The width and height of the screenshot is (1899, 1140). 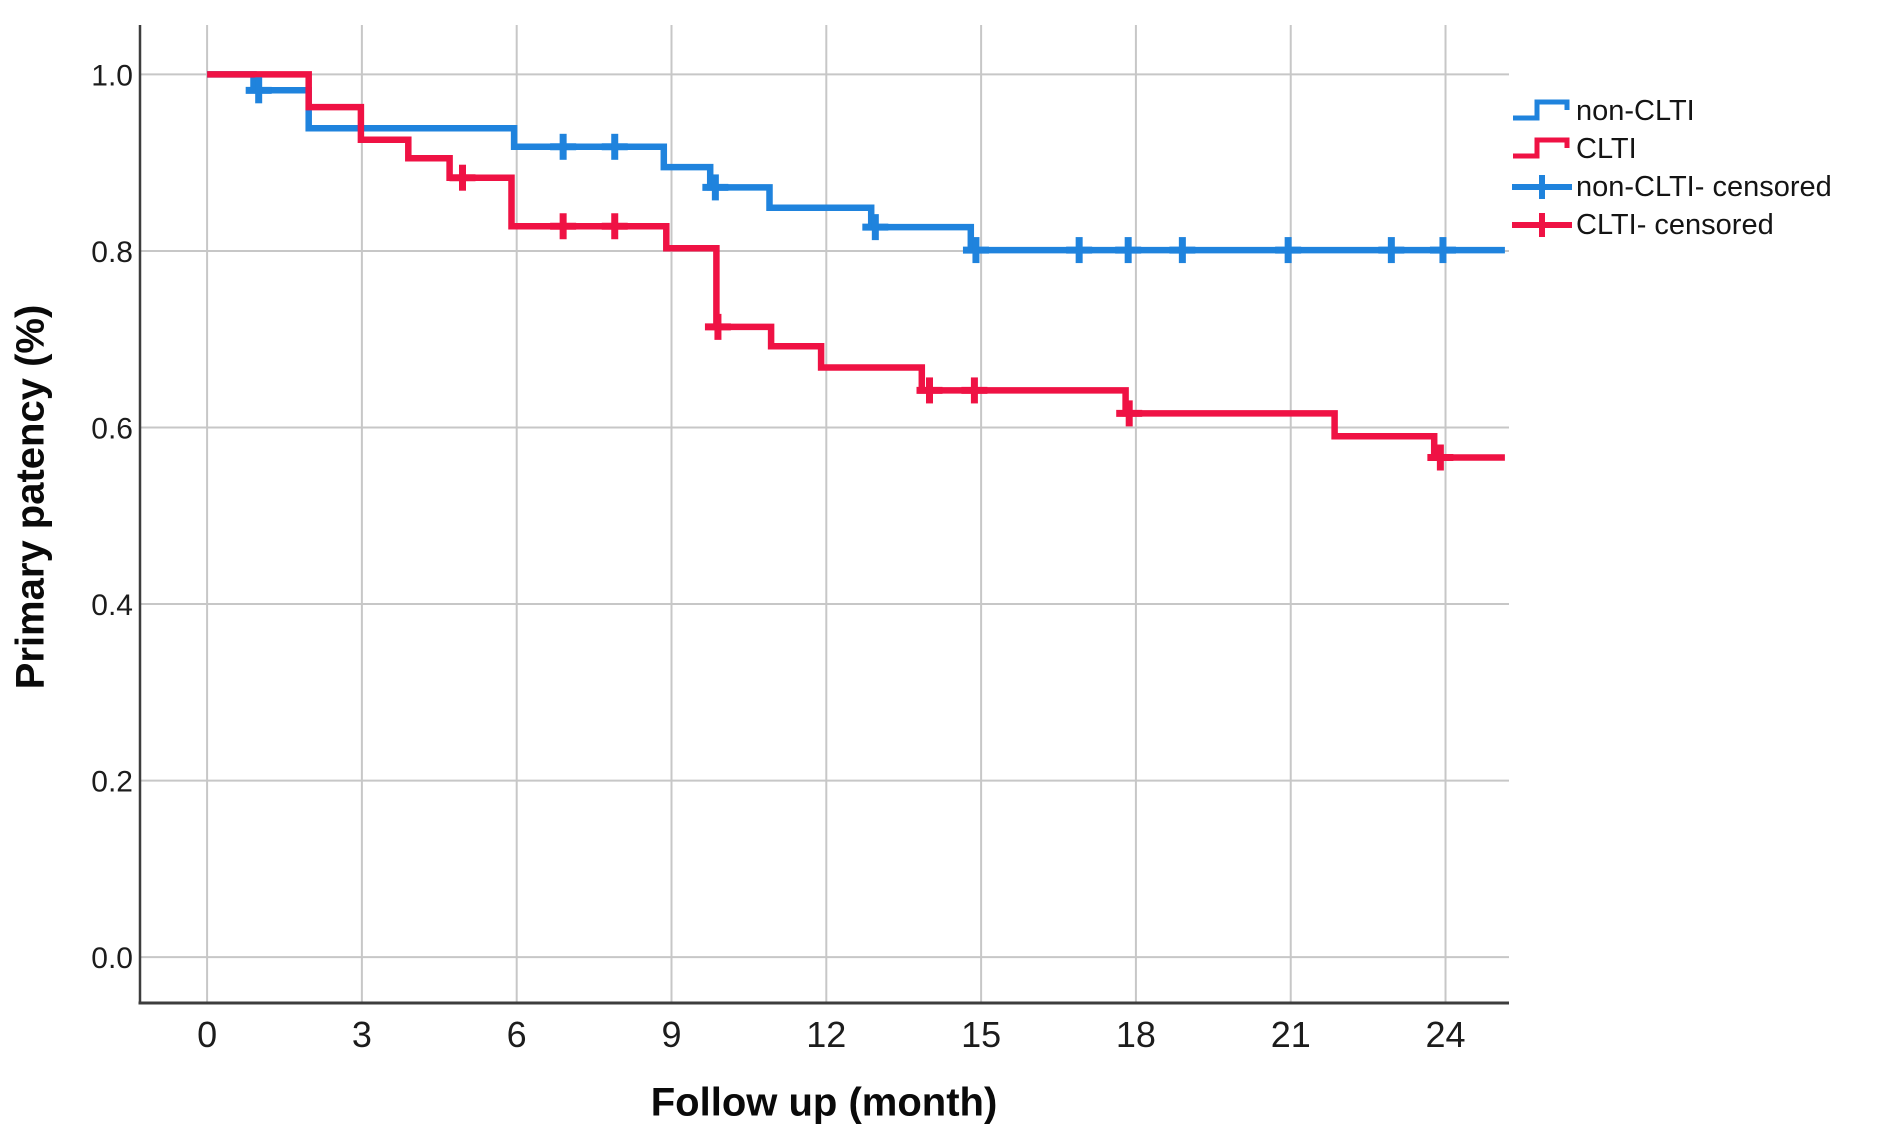 I want to click on x-tick-label: 0, so click(x=207, y=1034).